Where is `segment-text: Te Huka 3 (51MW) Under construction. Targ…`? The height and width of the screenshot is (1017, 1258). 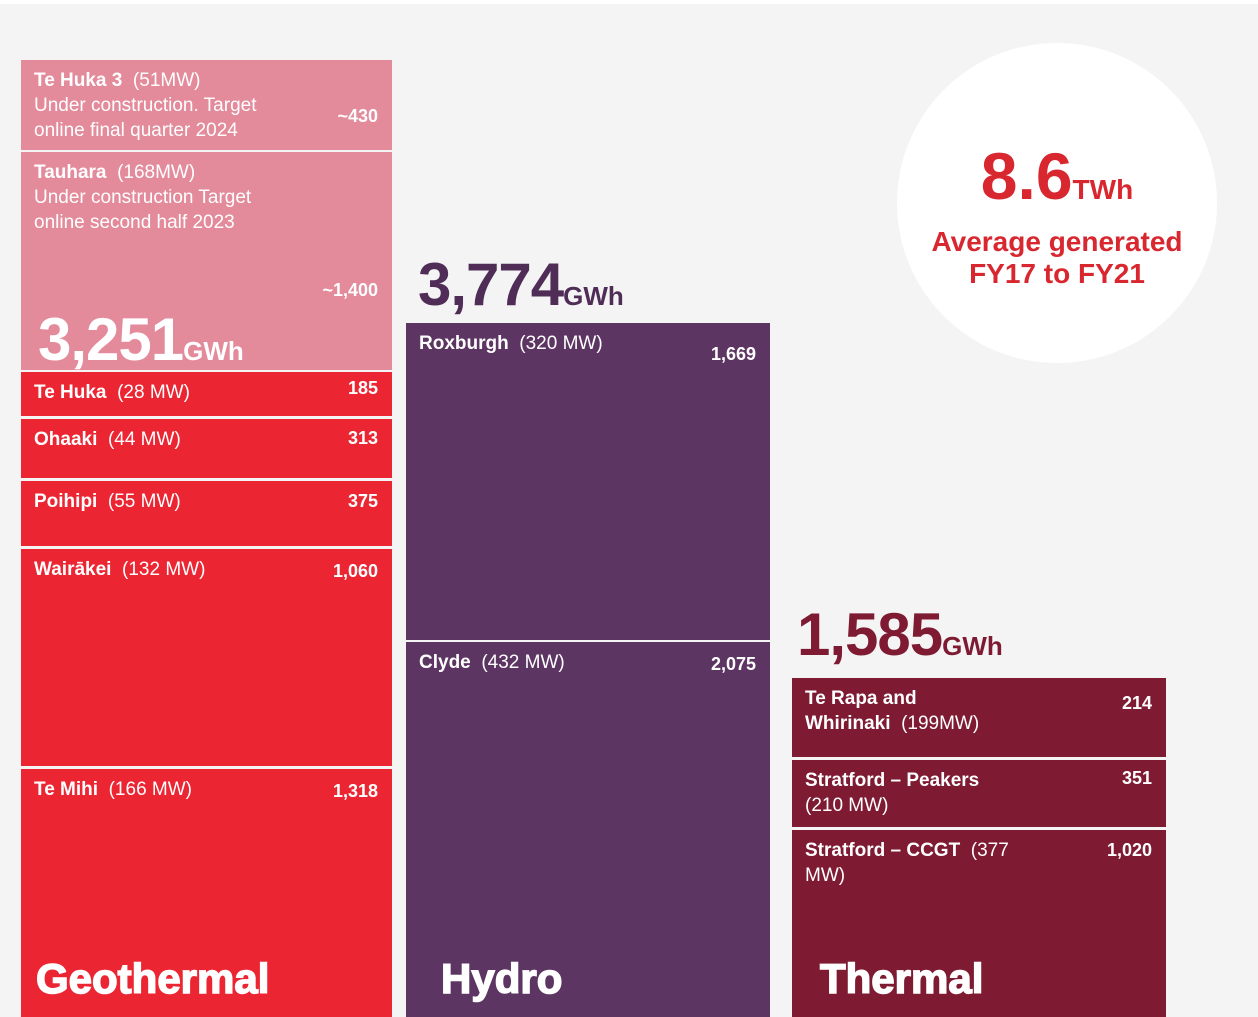
segment-text: Te Huka 3 (51MW) Under construction. Targ… is located at coordinates (165, 105).